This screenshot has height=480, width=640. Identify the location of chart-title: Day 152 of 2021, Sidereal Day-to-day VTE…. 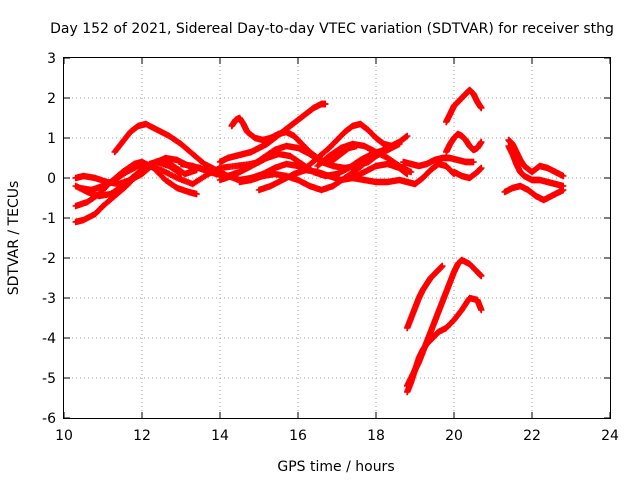
(332, 29).